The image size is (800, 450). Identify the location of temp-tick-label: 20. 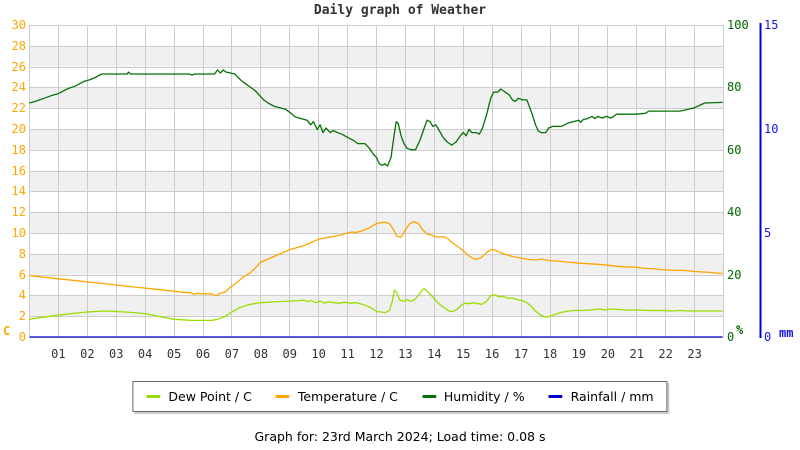
(18, 129).